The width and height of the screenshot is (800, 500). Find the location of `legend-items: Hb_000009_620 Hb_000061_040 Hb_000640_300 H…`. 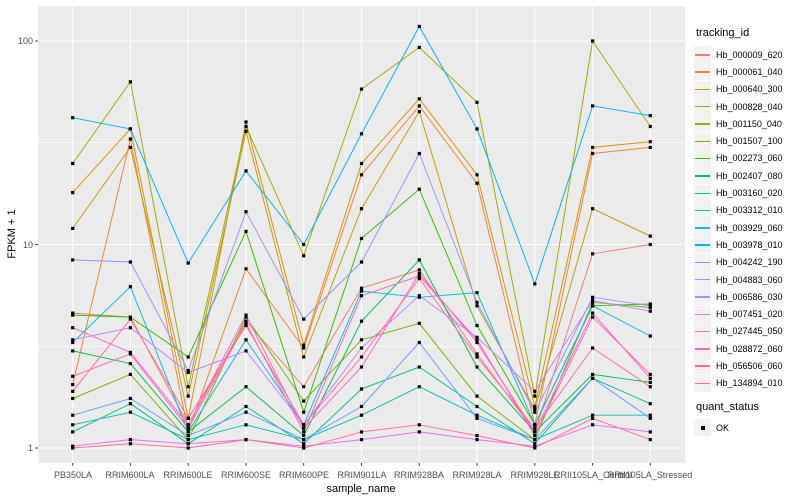

legend-items: Hb_000009_620 Hb_000061_040 Hb_000640_300 H… is located at coordinates (747, 219).